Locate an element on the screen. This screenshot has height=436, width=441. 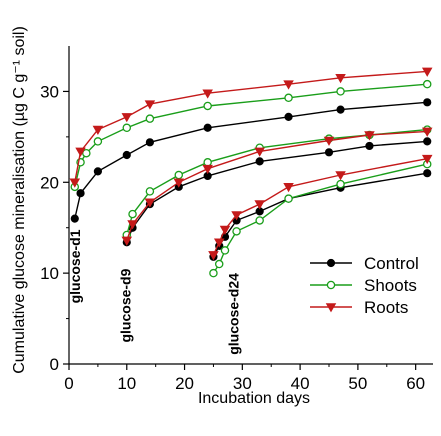
x-tick-label: 60 is located at coordinates (415, 383).